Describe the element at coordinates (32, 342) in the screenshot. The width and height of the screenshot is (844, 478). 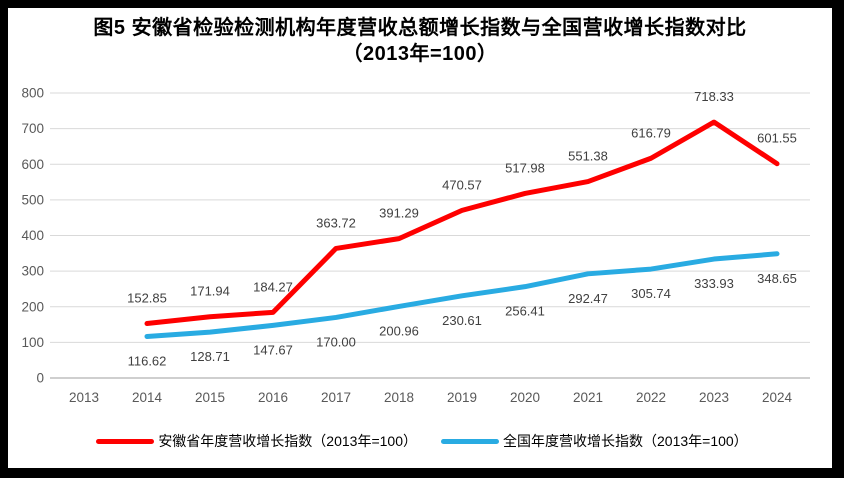
I see `y-axis-label-100: 100` at that location.